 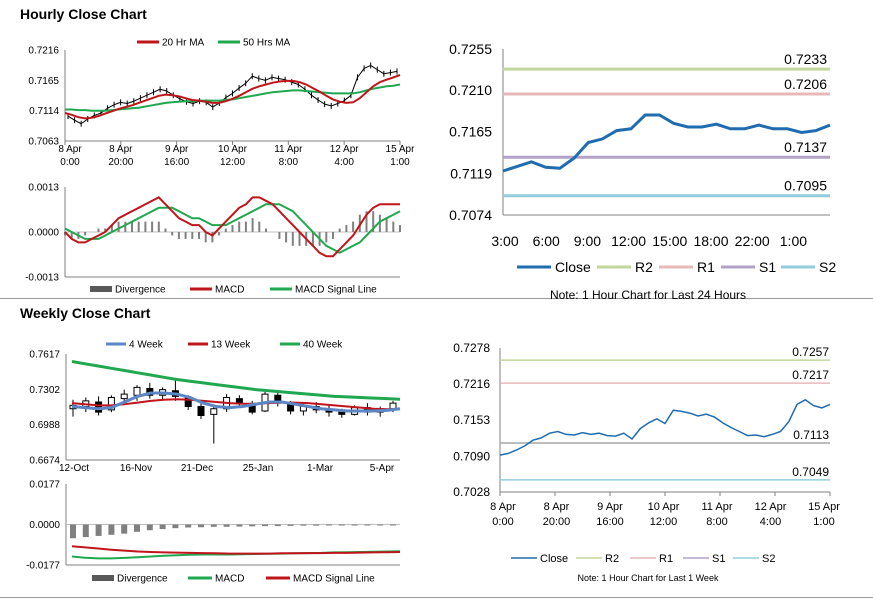 What do you see at coordinates (557, 507) in the screenshot?
I see `weekly-pivot-x-tick-date: 8 Apr` at bounding box center [557, 507].